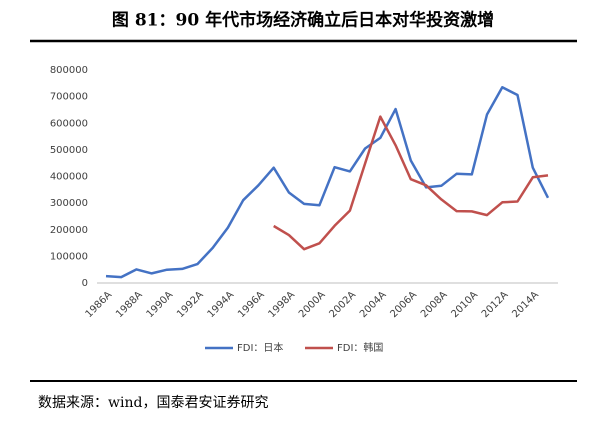 The width and height of the screenshot is (607, 423). I want to click on y-tick-label: 500000, so click(69, 150).